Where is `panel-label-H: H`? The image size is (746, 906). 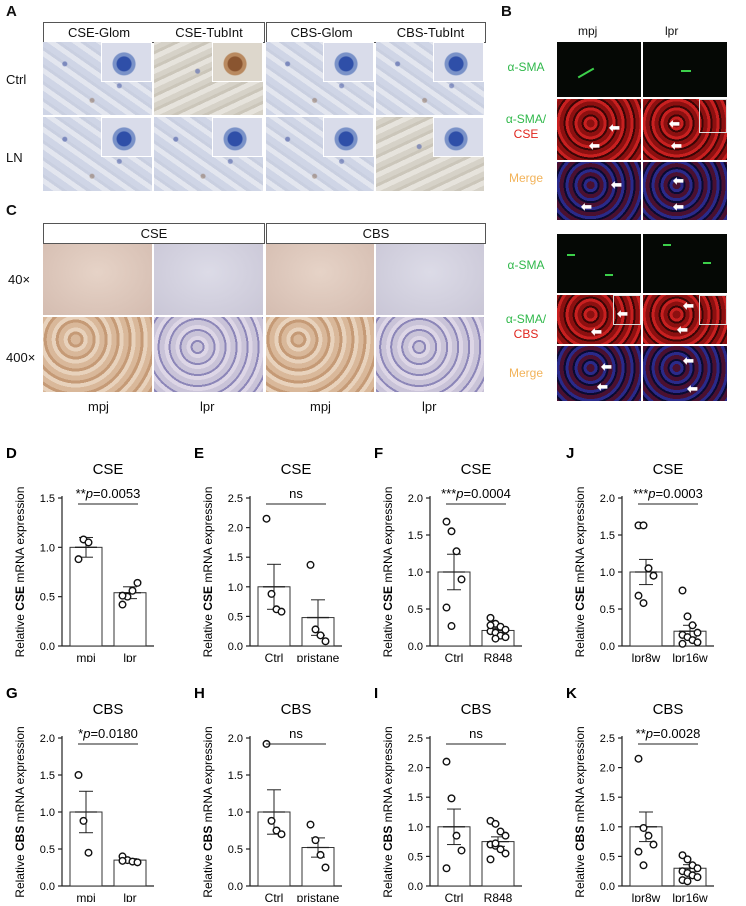 panel-label-H: H is located at coordinates (199, 693).